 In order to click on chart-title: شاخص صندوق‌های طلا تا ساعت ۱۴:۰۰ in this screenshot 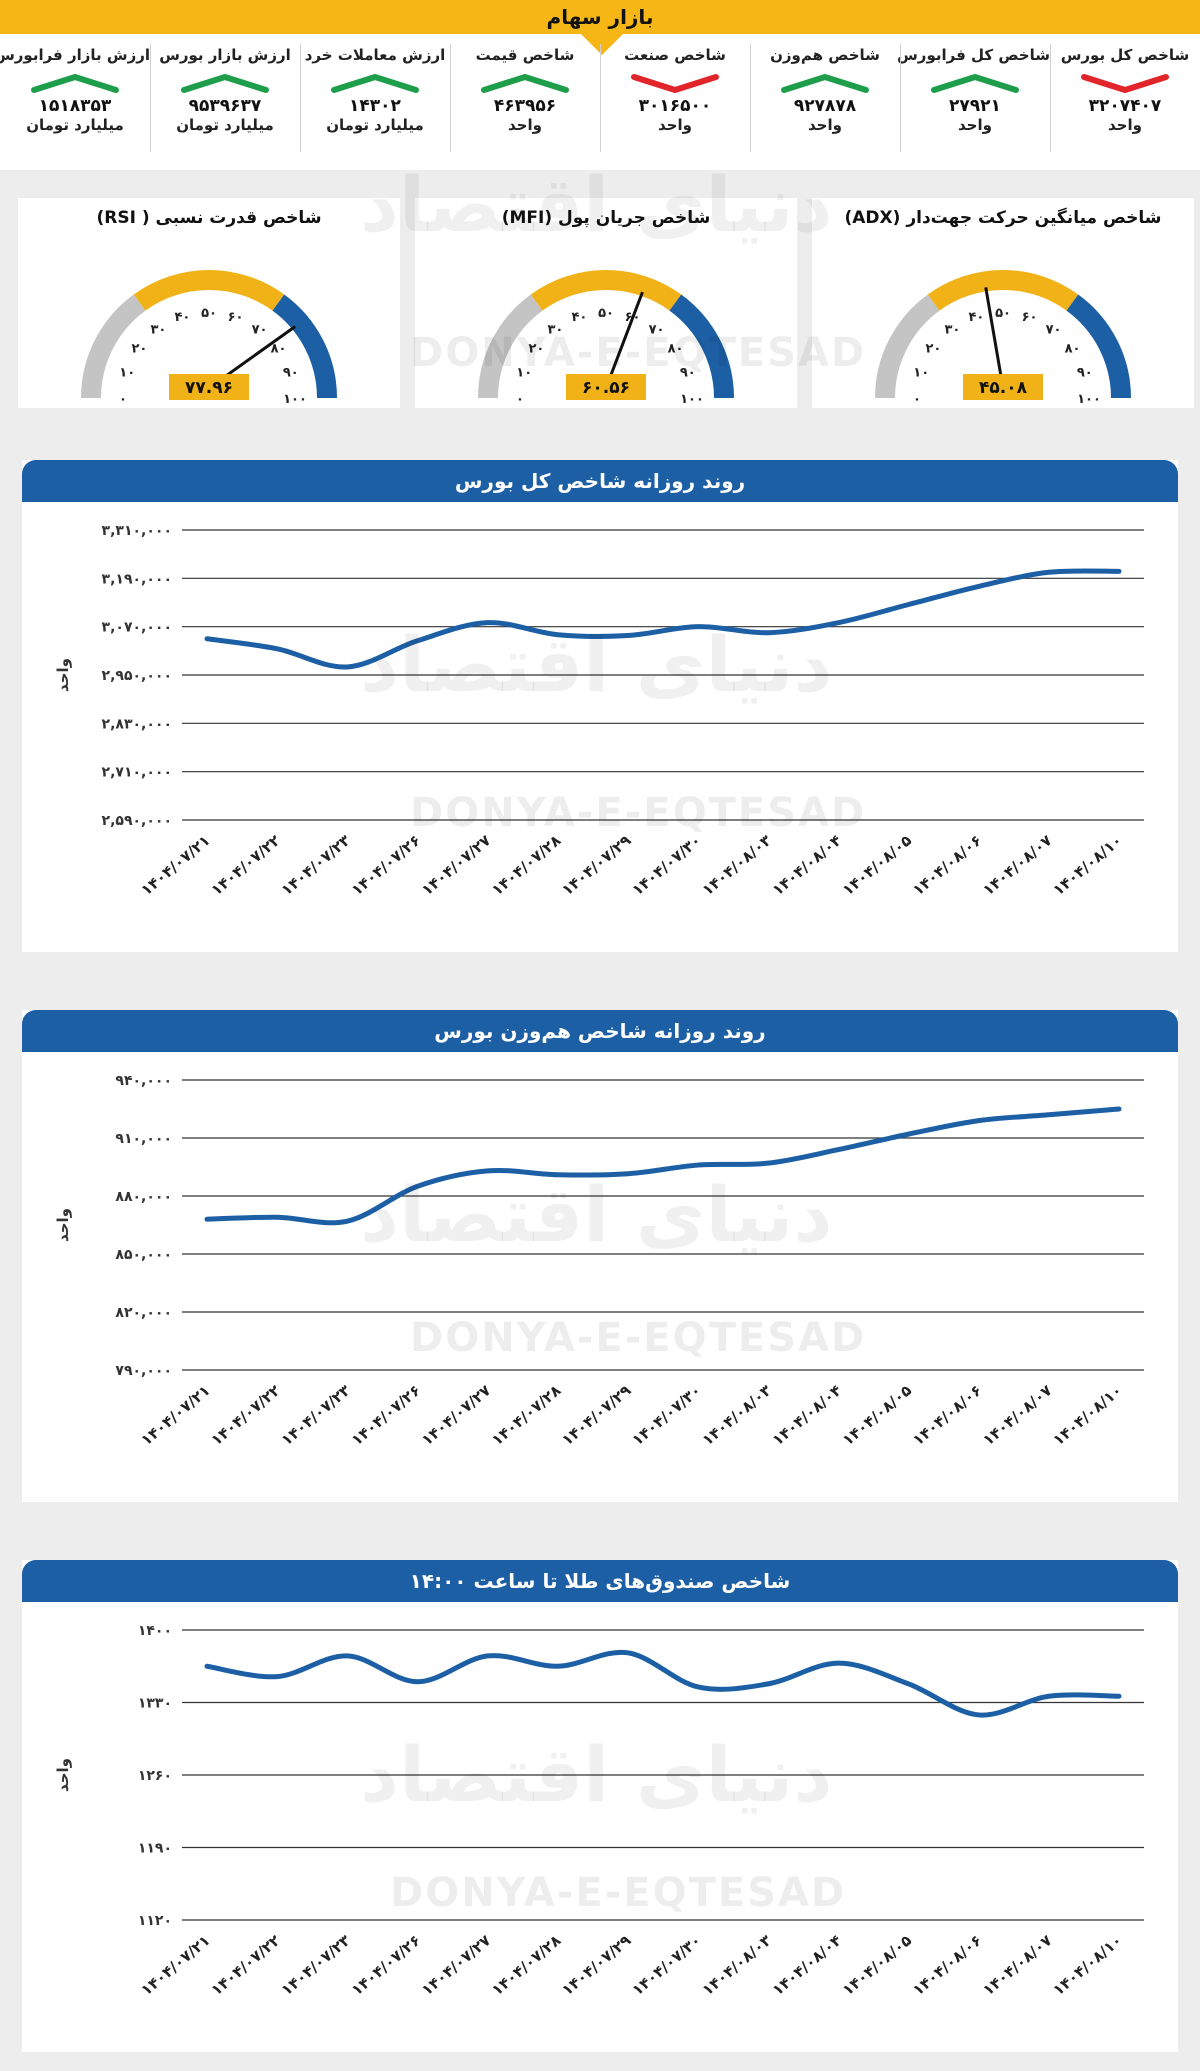, I will do `click(600, 1581)`.